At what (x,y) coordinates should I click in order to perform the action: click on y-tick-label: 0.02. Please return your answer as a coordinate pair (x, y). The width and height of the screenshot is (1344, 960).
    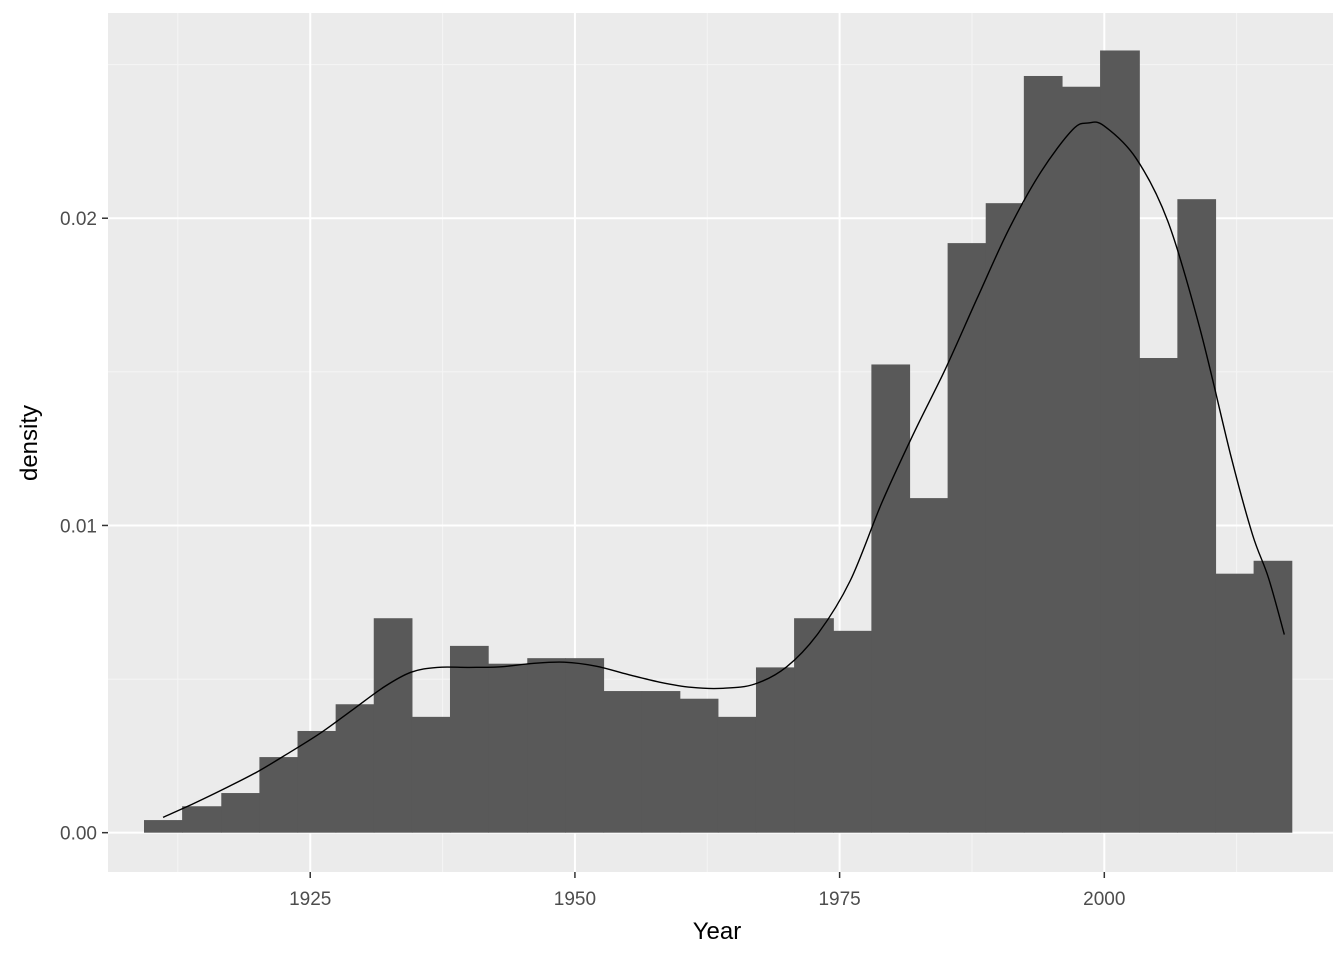
    Looking at the image, I should click on (78, 219).